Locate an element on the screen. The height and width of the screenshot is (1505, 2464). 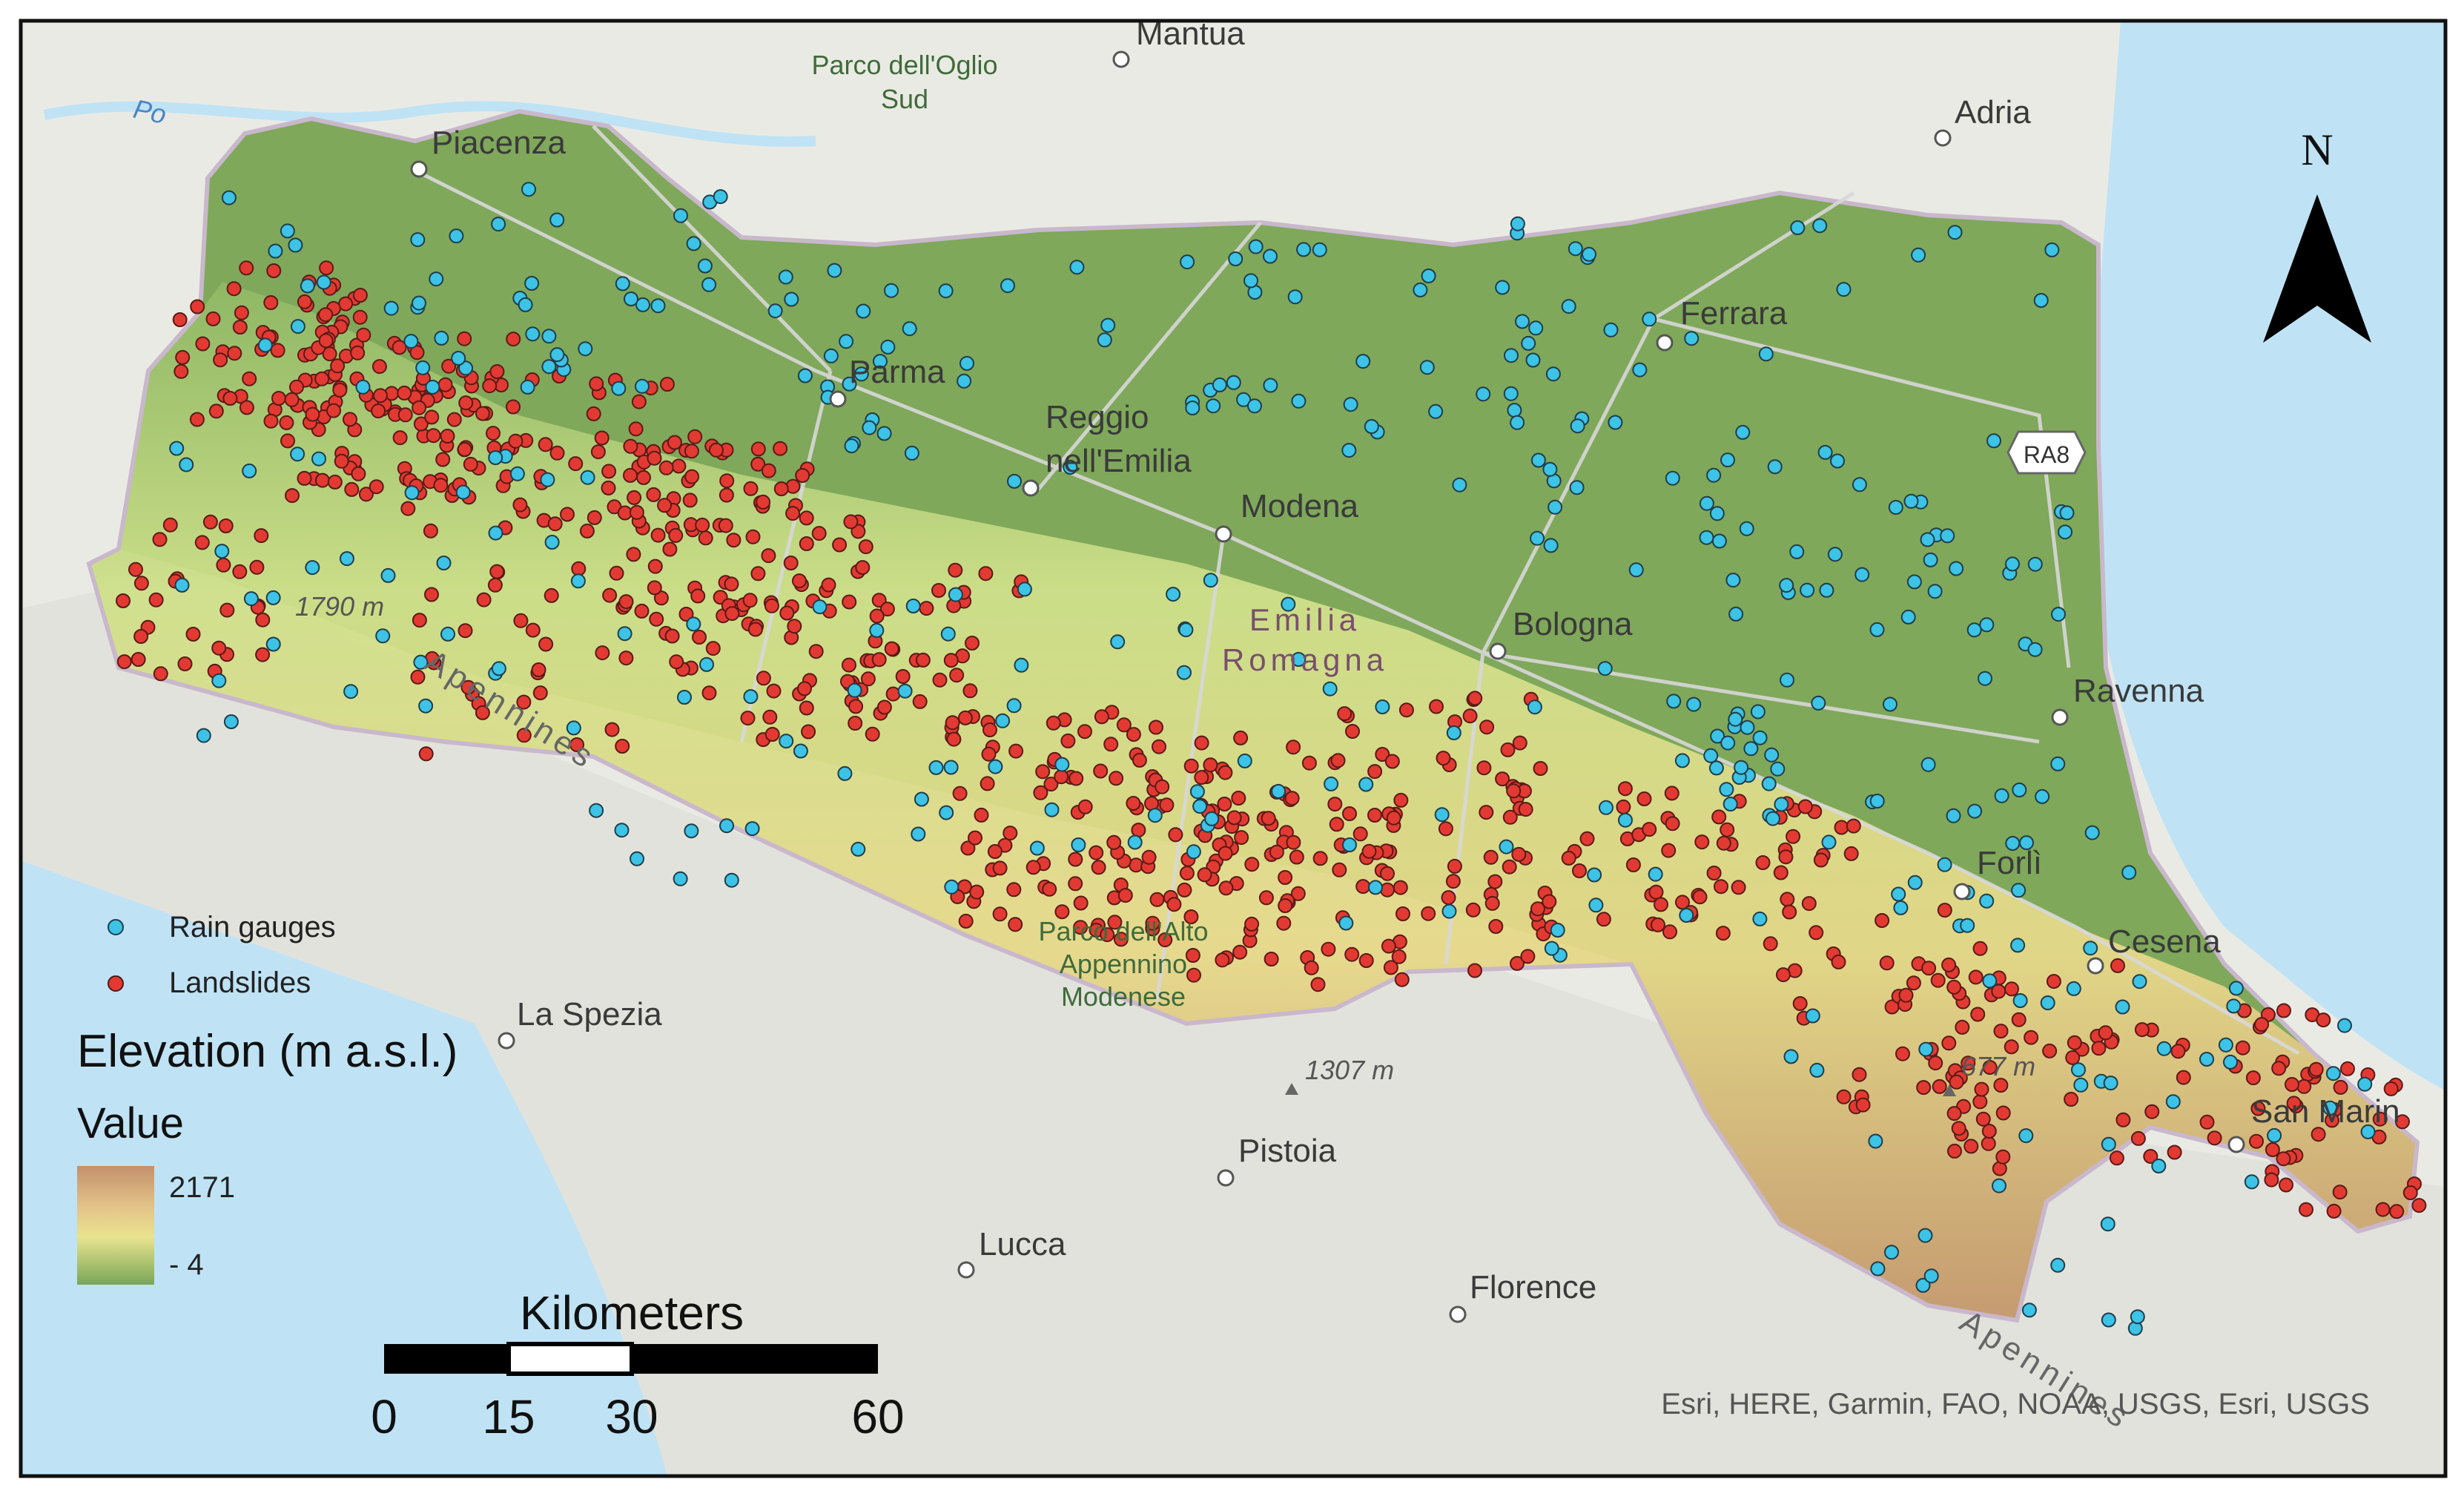
park-label-alto-2: Appennino is located at coordinates (1124, 964).